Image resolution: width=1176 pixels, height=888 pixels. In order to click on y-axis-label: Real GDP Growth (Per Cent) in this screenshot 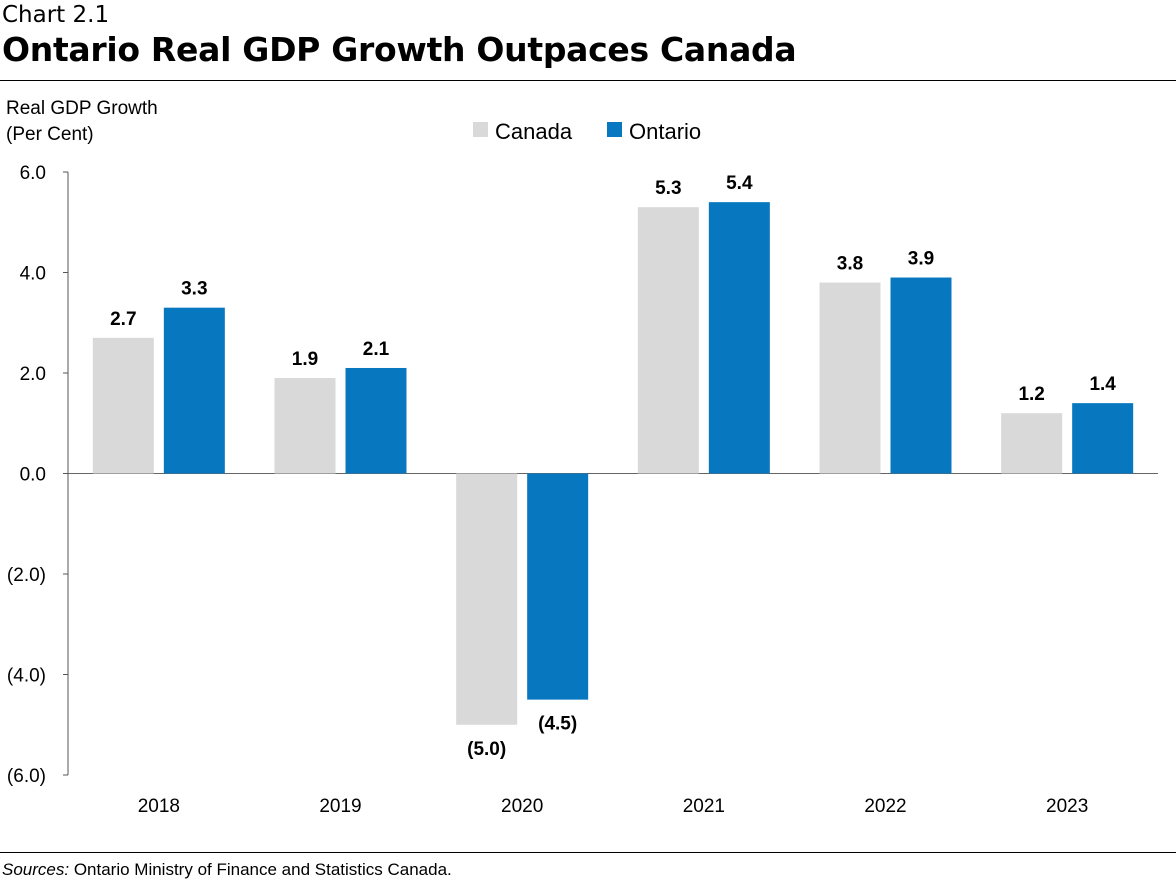, I will do `click(82, 122)`.